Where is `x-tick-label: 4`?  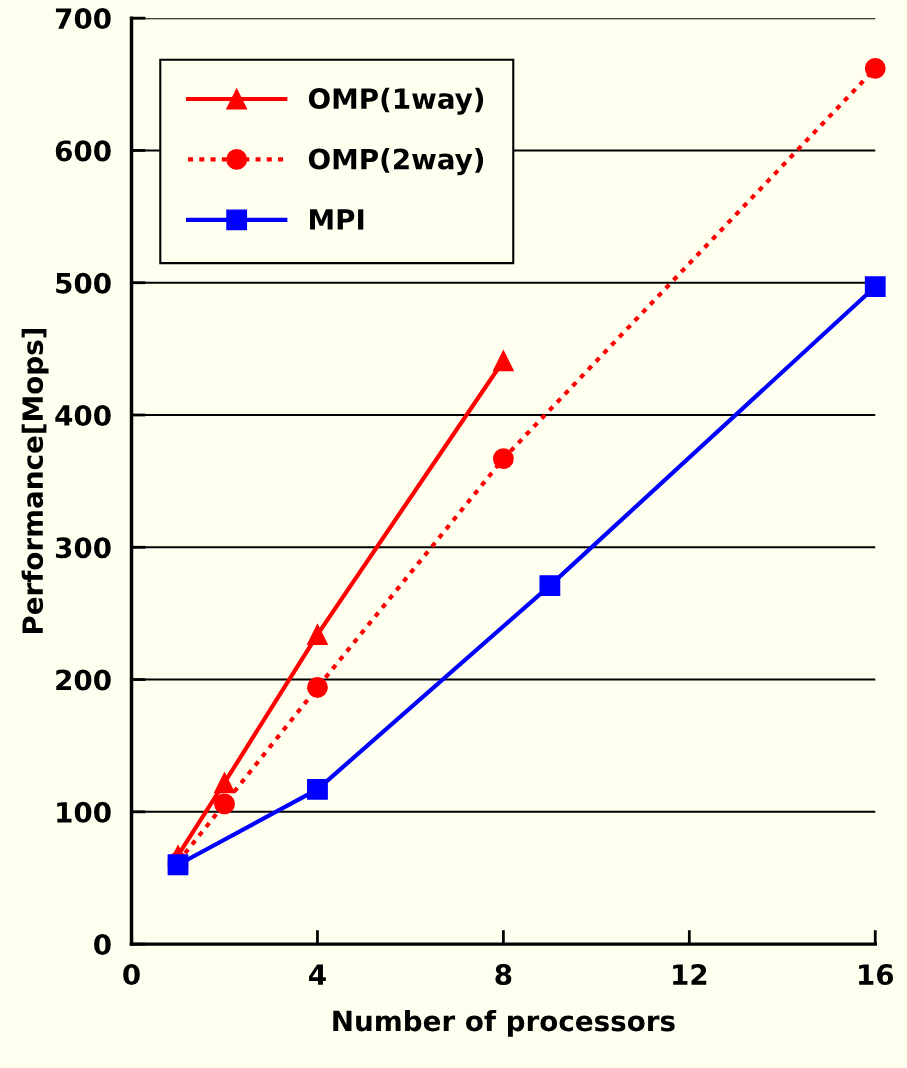
x-tick-label: 4 is located at coordinates (317, 974).